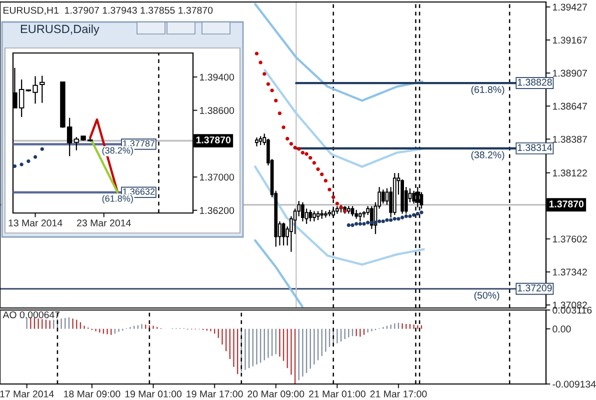 The image size is (596, 400). I want to click on y-tick-label: 1.36200, so click(217, 210).